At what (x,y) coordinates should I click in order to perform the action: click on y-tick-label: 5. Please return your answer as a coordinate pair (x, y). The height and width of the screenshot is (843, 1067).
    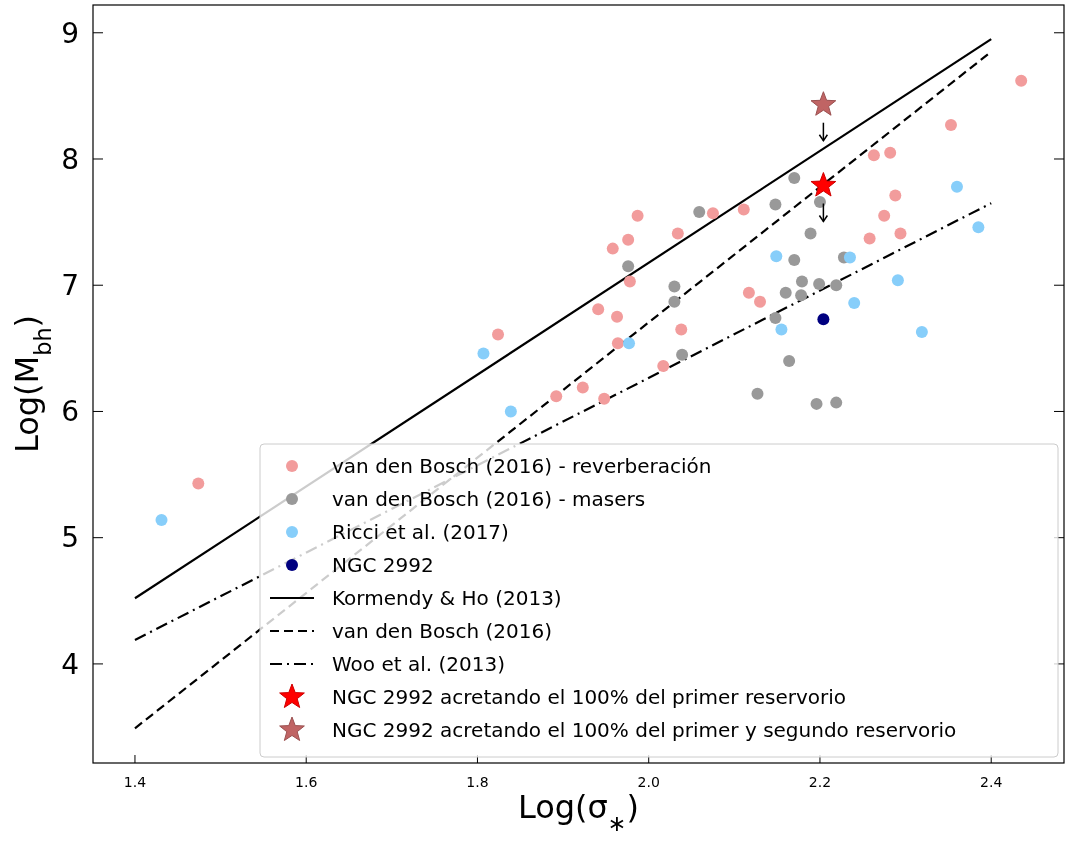
    Looking at the image, I should click on (70, 538).